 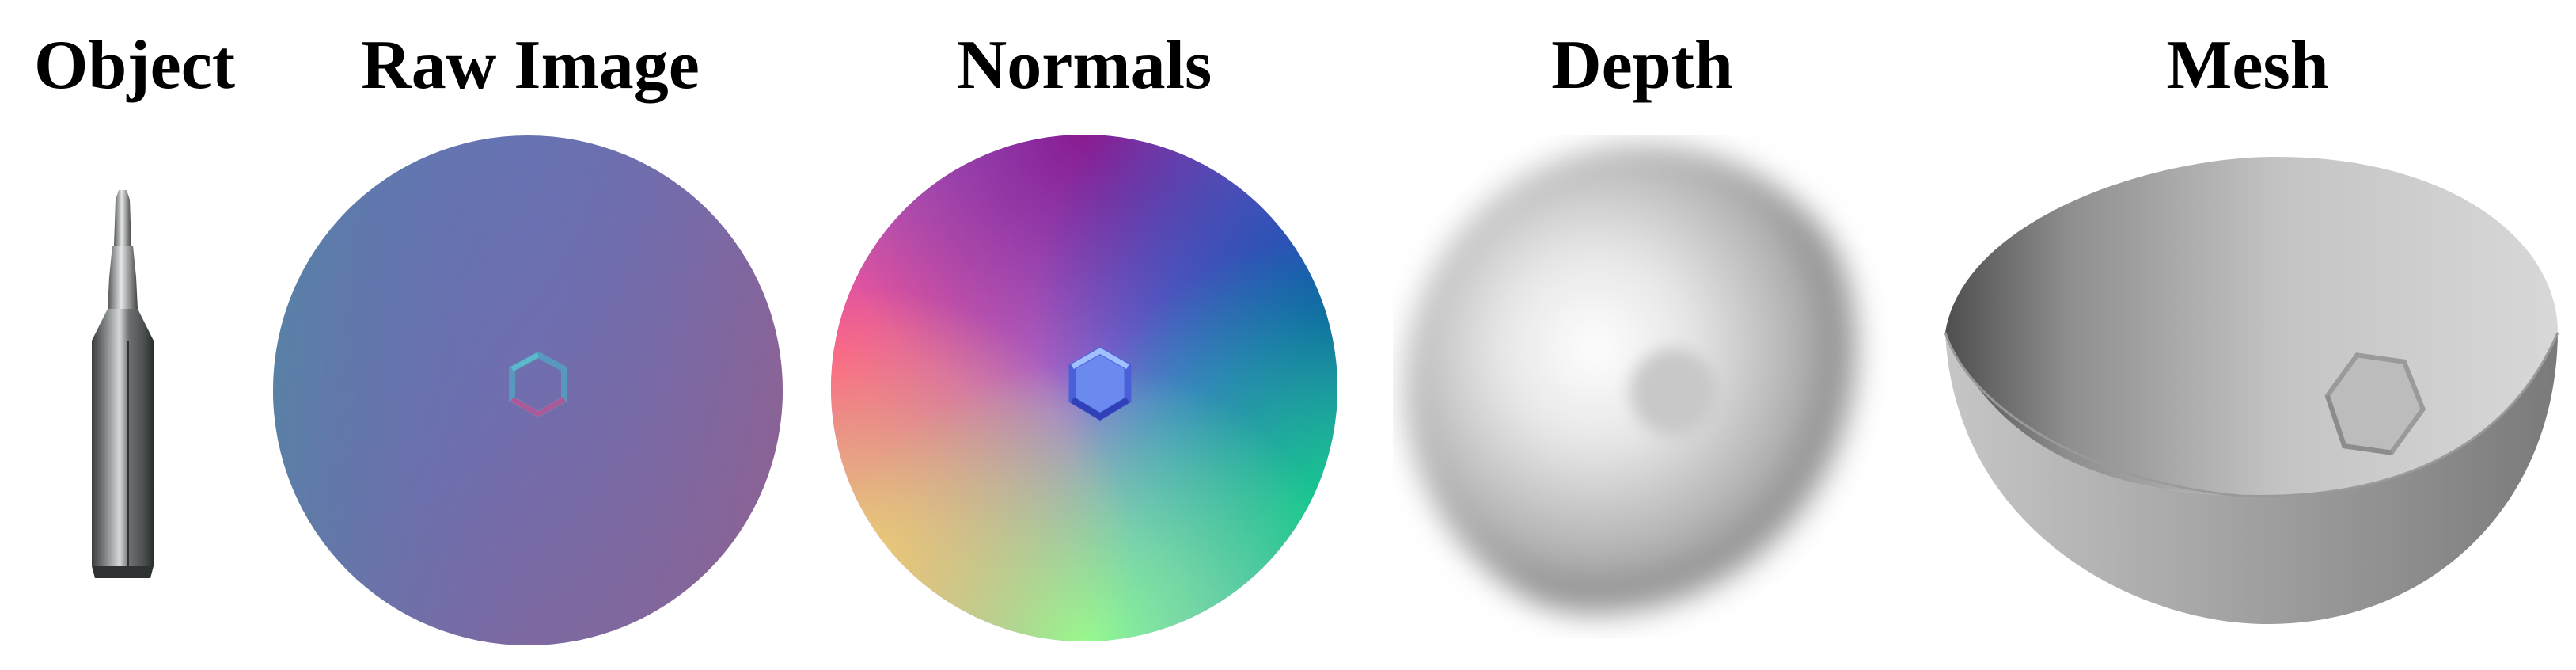 What do you see at coordinates (1084, 388) in the screenshot?
I see `normals-disc` at bounding box center [1084, 388].